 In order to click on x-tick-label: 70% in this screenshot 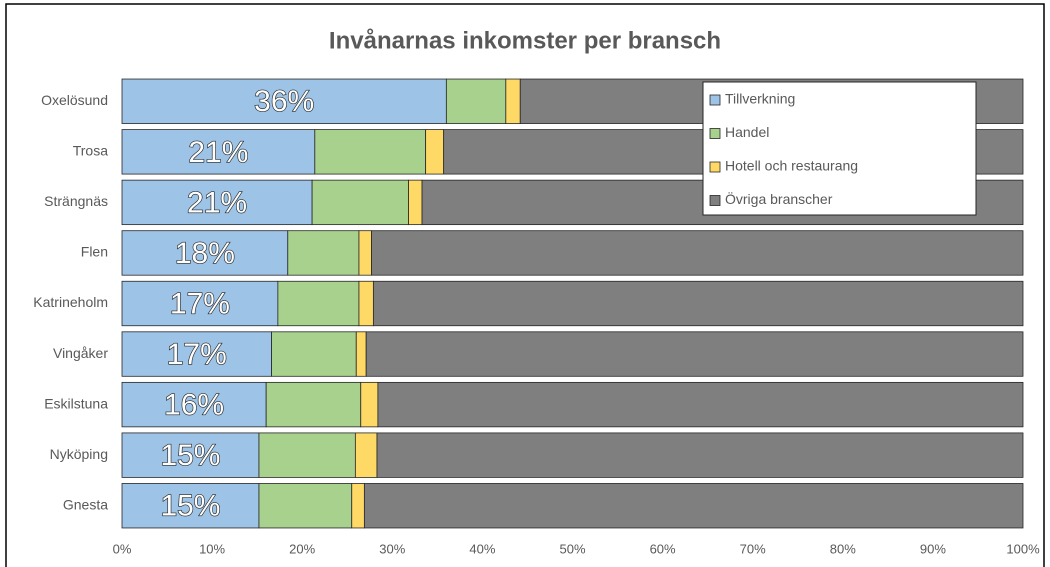, I will do `click(753, 548)`.